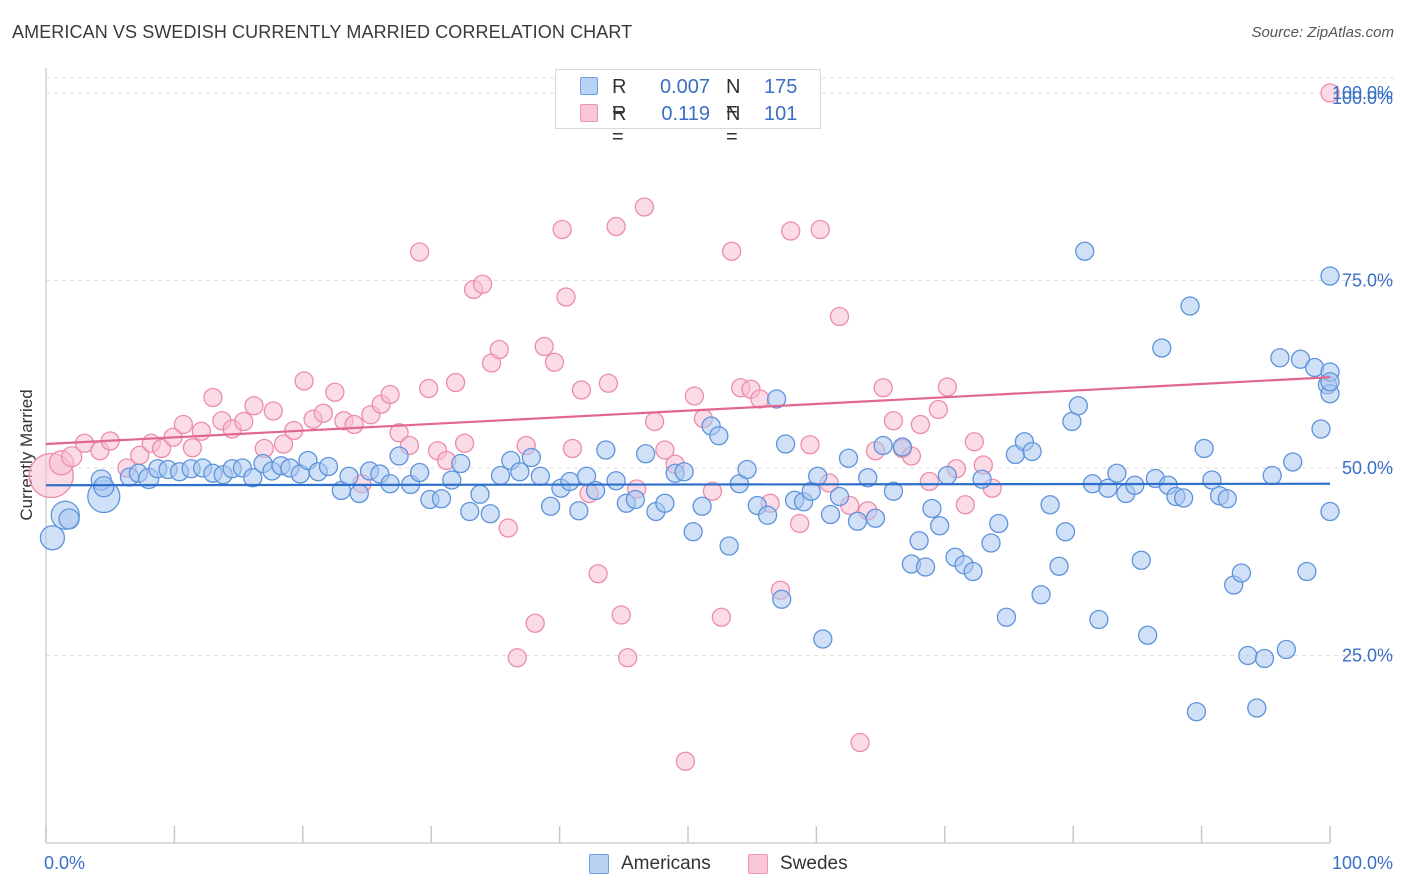 This screenshot has width=1406, height=892. What do you see at coordinates (589, 86) in the screenshot?
I see `americans-swatch` at bounding box center [589, 86].